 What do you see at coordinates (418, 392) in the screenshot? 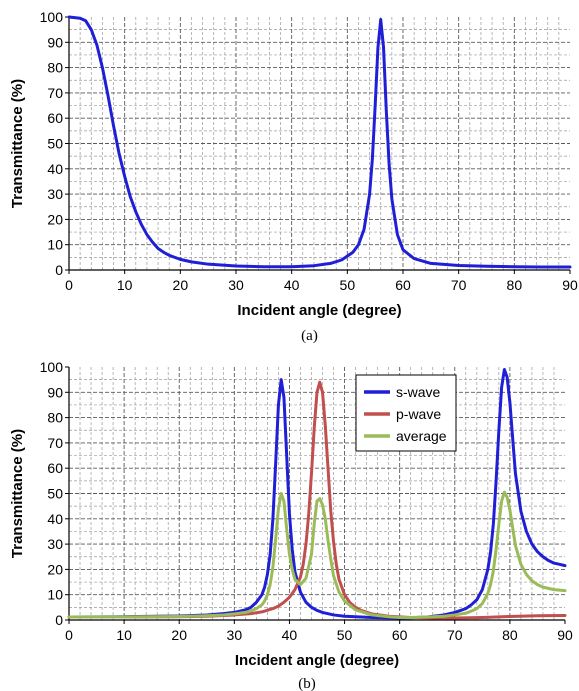
I see `legend-label: s-wave` at bounding box center [418, 392].